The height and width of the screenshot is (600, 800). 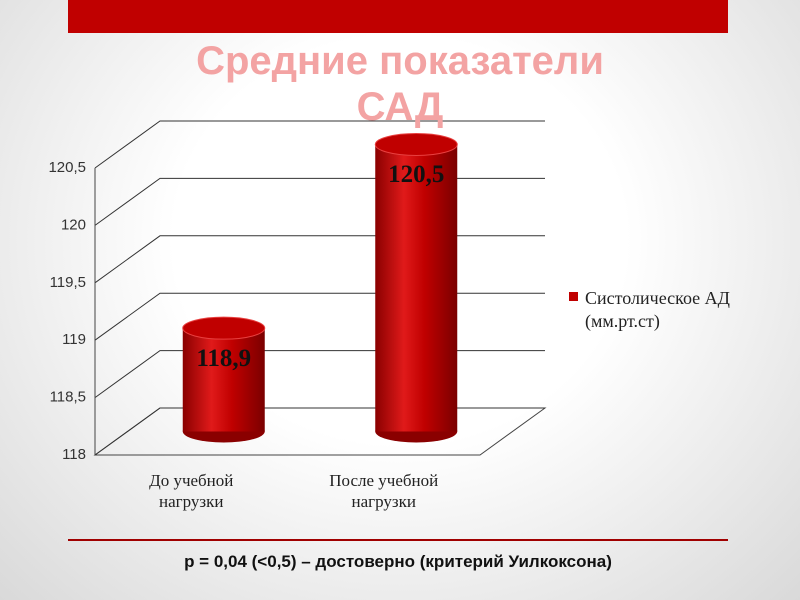 What do you see at coordinates (398, 16) in the screenshot?
I see `banner` at bounding box center [398, 16].